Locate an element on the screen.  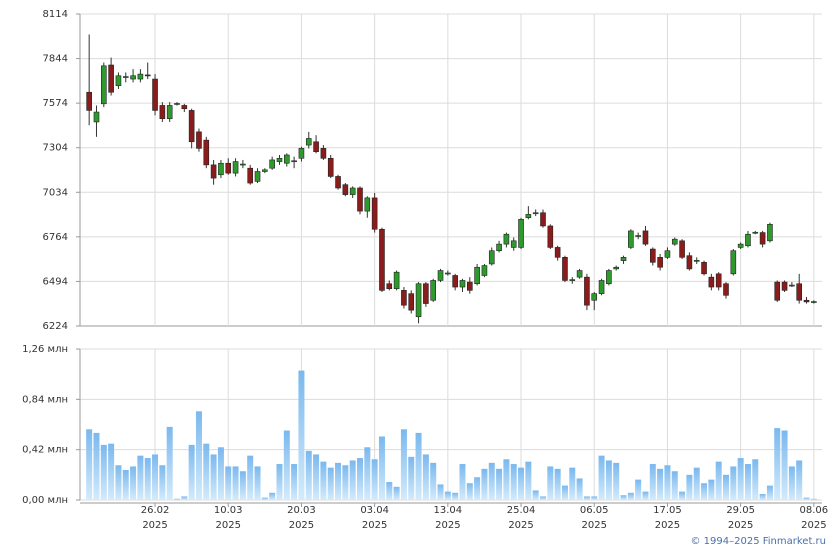
copyright: © 1994–2025 Finmarket.ru is located at coordinates (758, 541).